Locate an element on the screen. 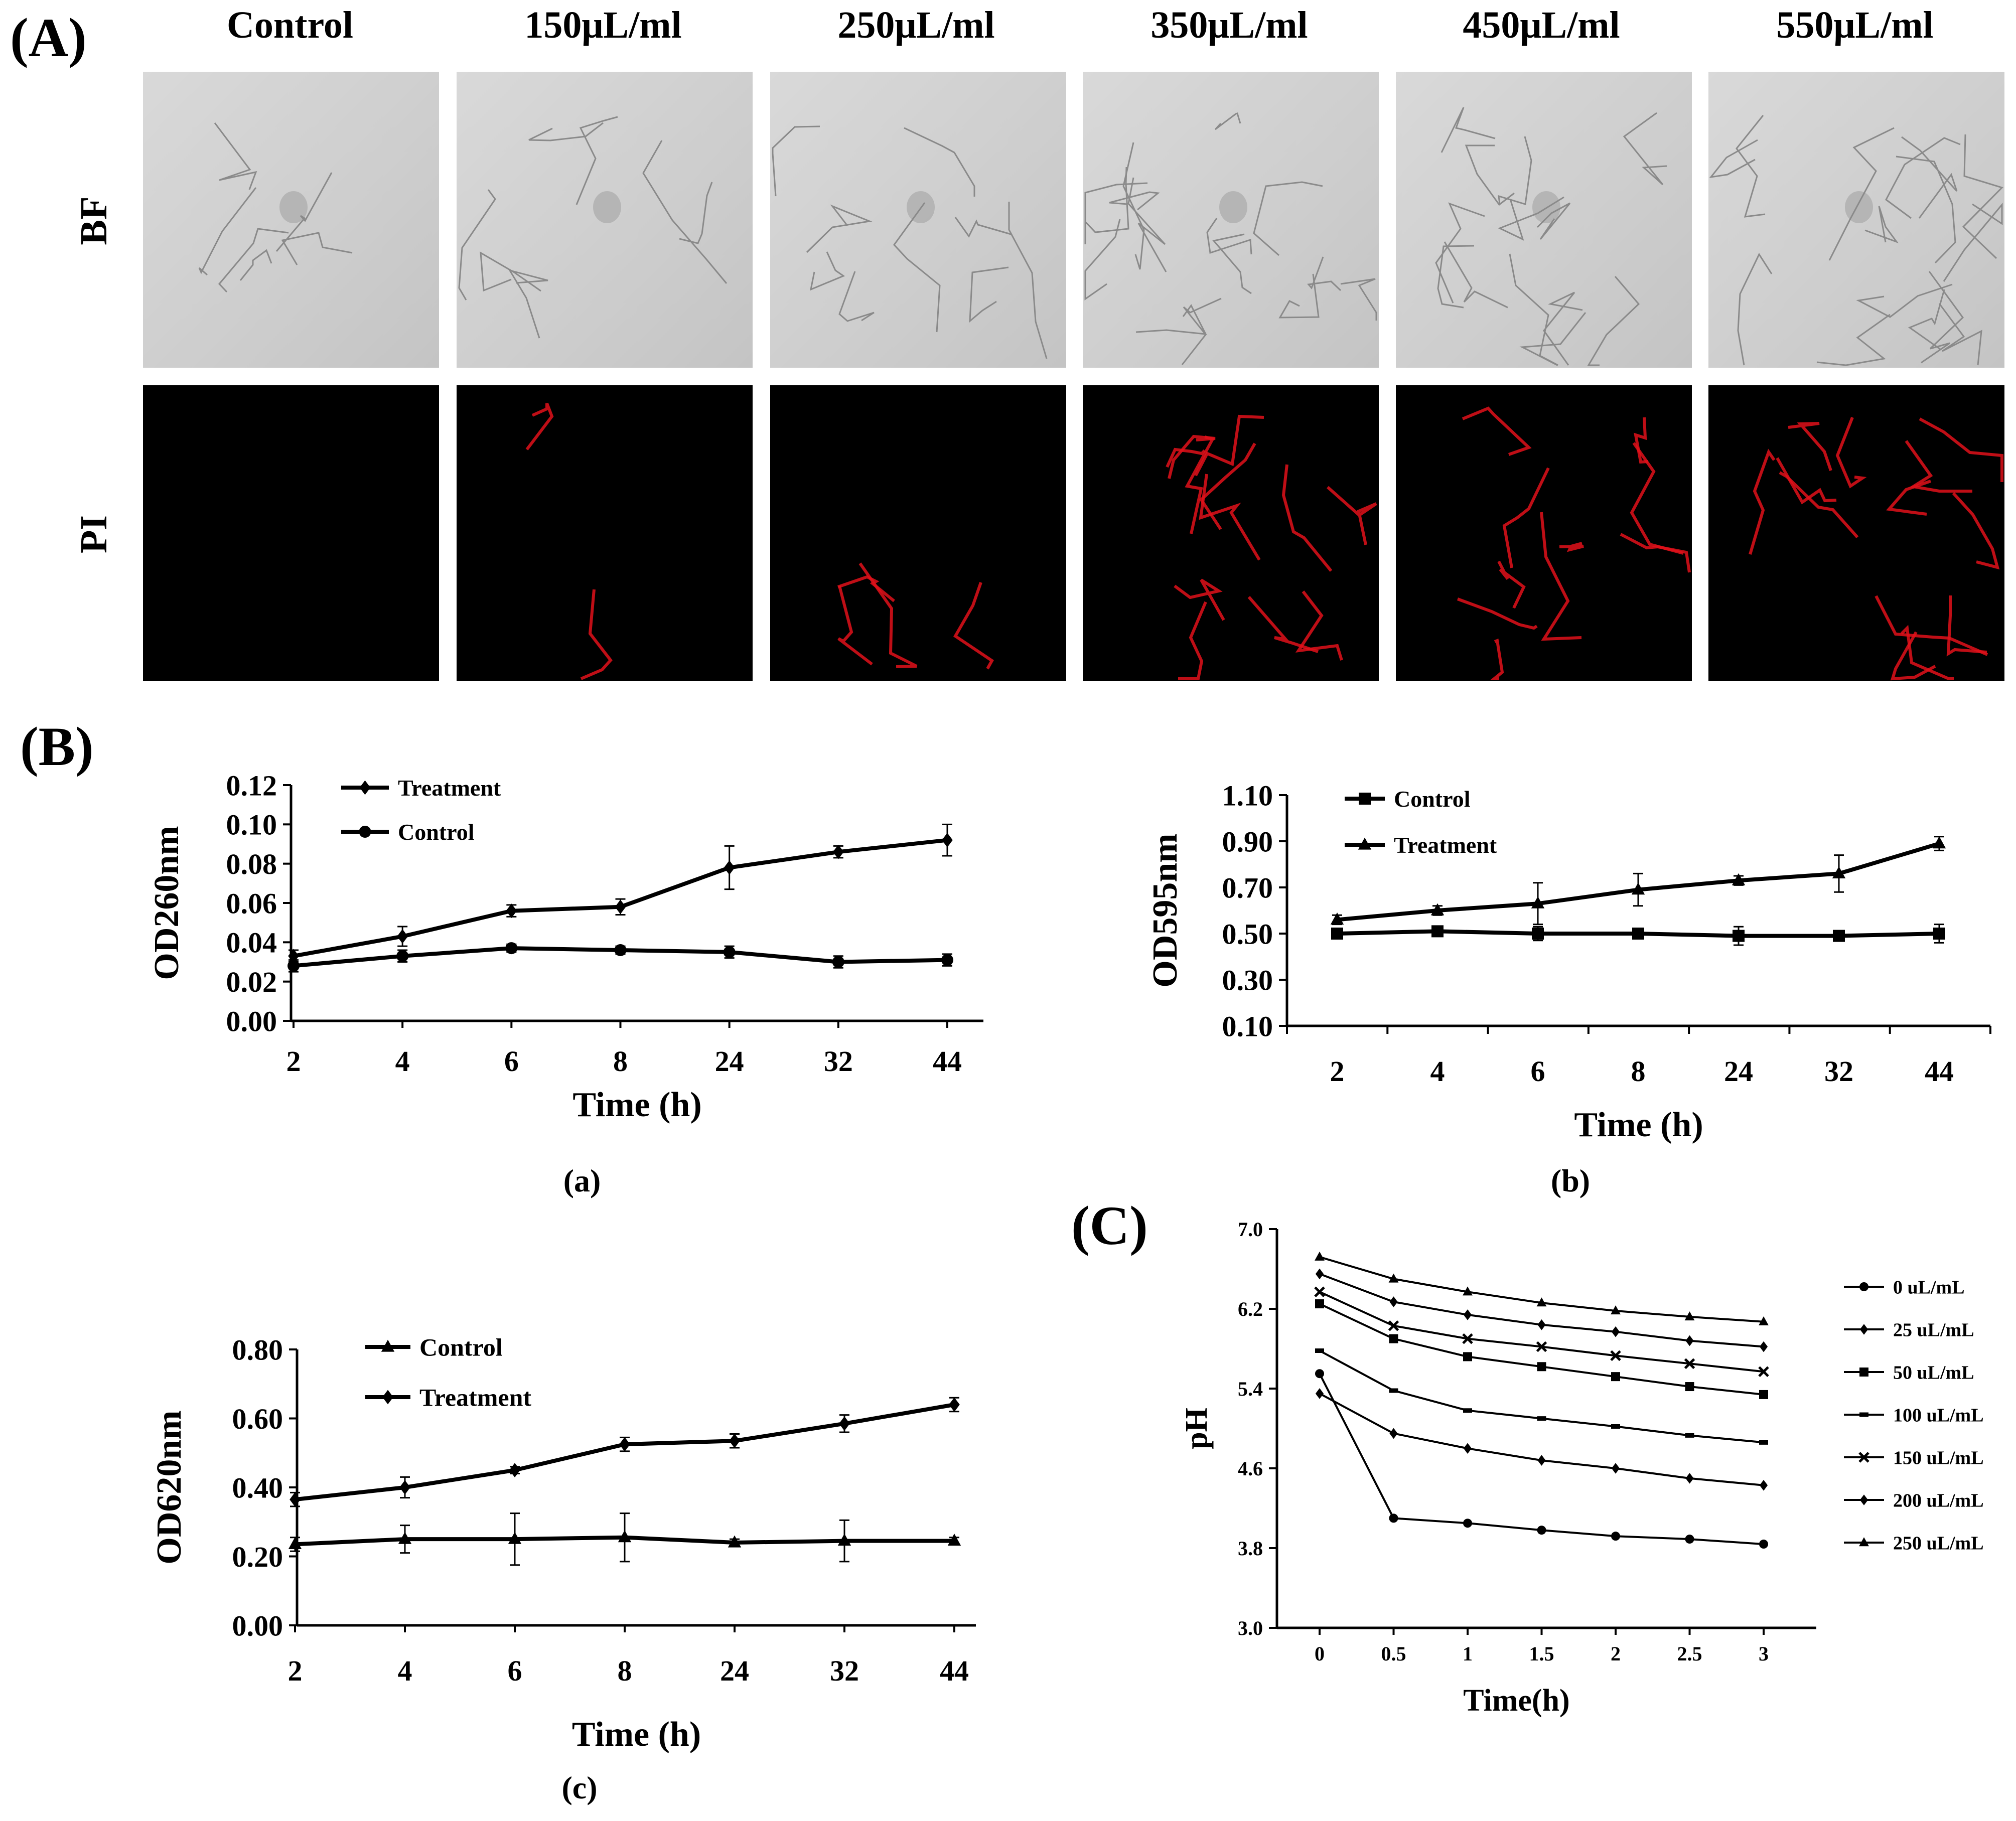 Image resolution: width=2016 pixels, height=1821 pixels. y-tick-label: 0.02 is located at coordinates (251, 982).